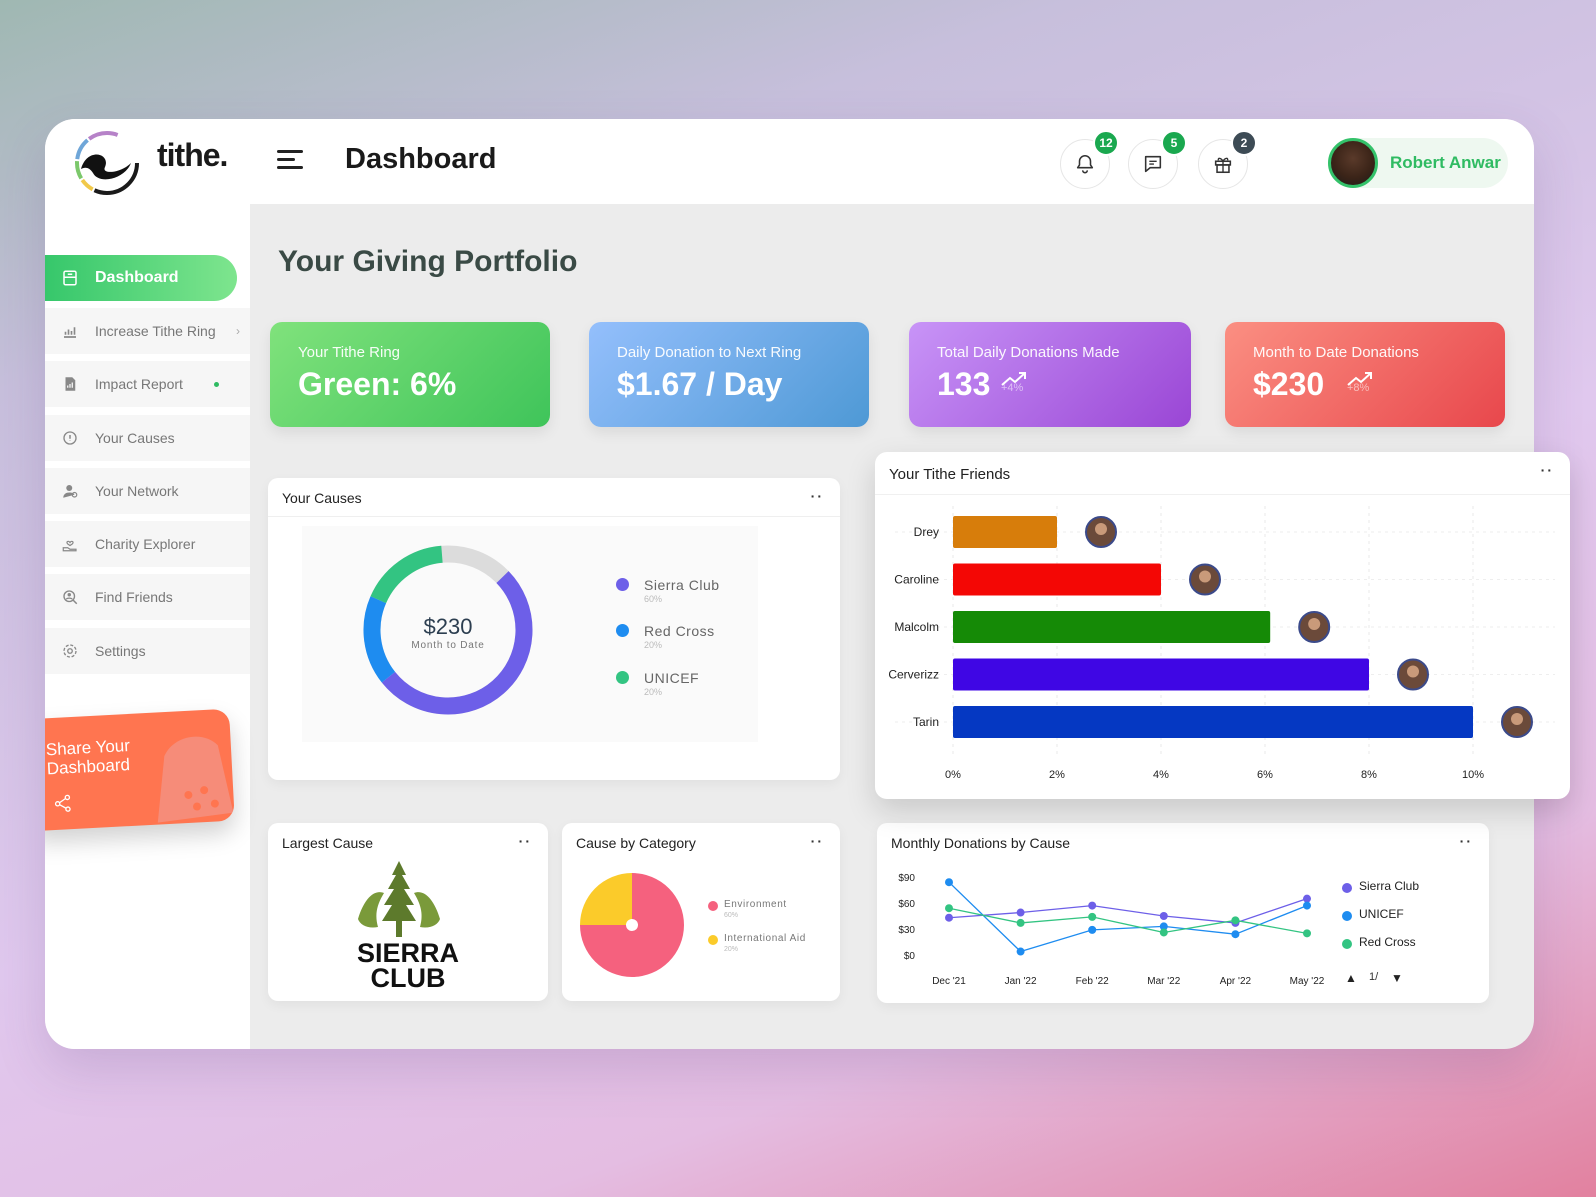 The height and width of the screenshot is (1197, 1596). What do you see at coordinates (147, 544) in the screenshot?
I see `sidebar-item-charity-explorer: Charity Explorer` at bounding box center [147, 544].